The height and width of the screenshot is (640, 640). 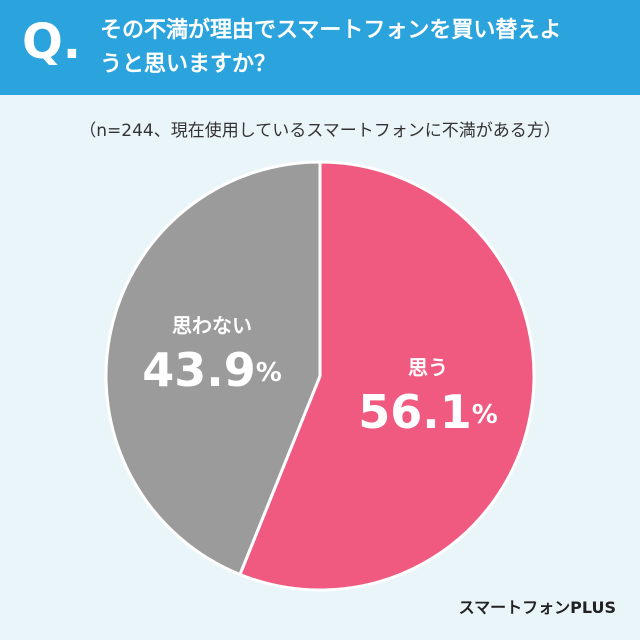 I want to click on chart-title: その不満が理由でスマートフォンを買い替えようと思いますか？, so click(x=331, y=47).